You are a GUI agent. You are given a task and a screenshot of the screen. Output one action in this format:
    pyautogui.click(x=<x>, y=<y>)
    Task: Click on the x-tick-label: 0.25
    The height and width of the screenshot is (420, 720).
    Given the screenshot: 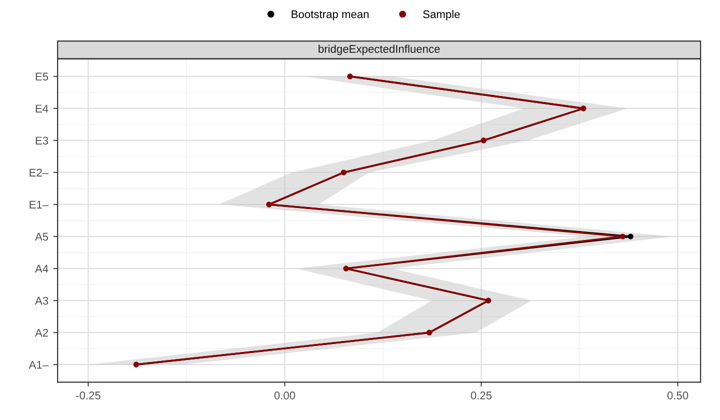 What is the action you would take?
    pyautogui.click(x=481, y=396)
    